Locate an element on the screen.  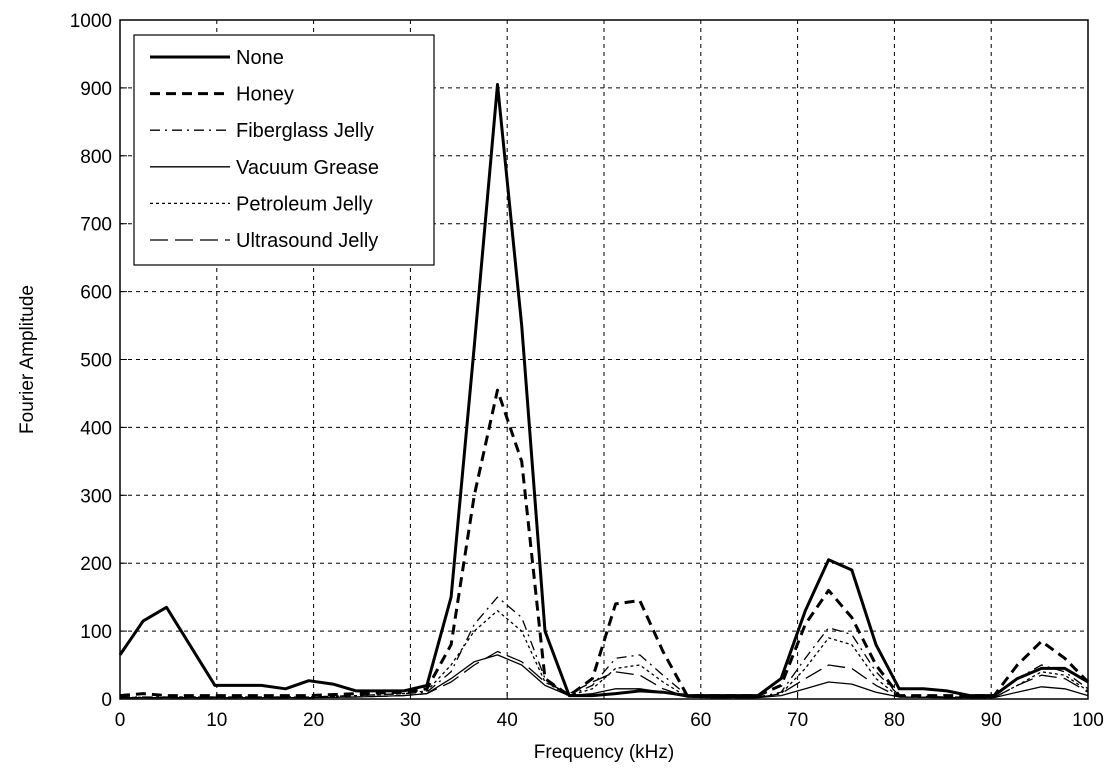
x-tick-label: 60 is located at coordinates (700, 720).